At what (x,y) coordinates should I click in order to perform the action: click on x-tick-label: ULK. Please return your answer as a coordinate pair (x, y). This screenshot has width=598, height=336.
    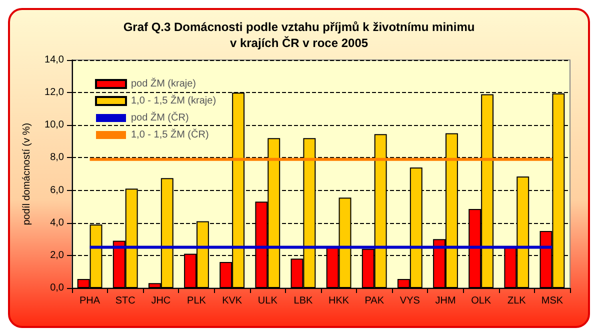
    Looking at the image, I should click on (268, 301).